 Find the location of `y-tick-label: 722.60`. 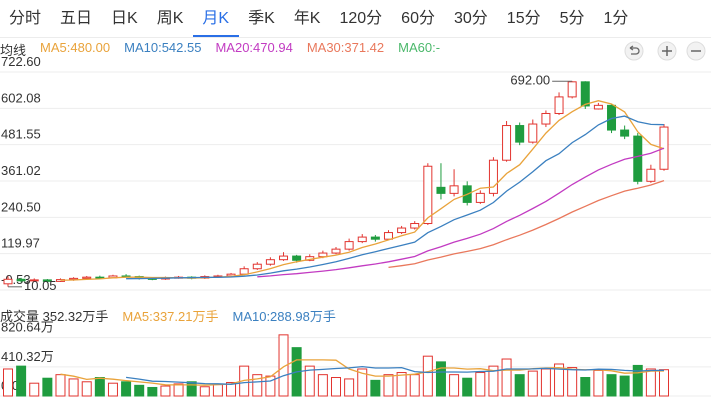

y-tick-label: 722.60 is located at coordinates (21, 61).